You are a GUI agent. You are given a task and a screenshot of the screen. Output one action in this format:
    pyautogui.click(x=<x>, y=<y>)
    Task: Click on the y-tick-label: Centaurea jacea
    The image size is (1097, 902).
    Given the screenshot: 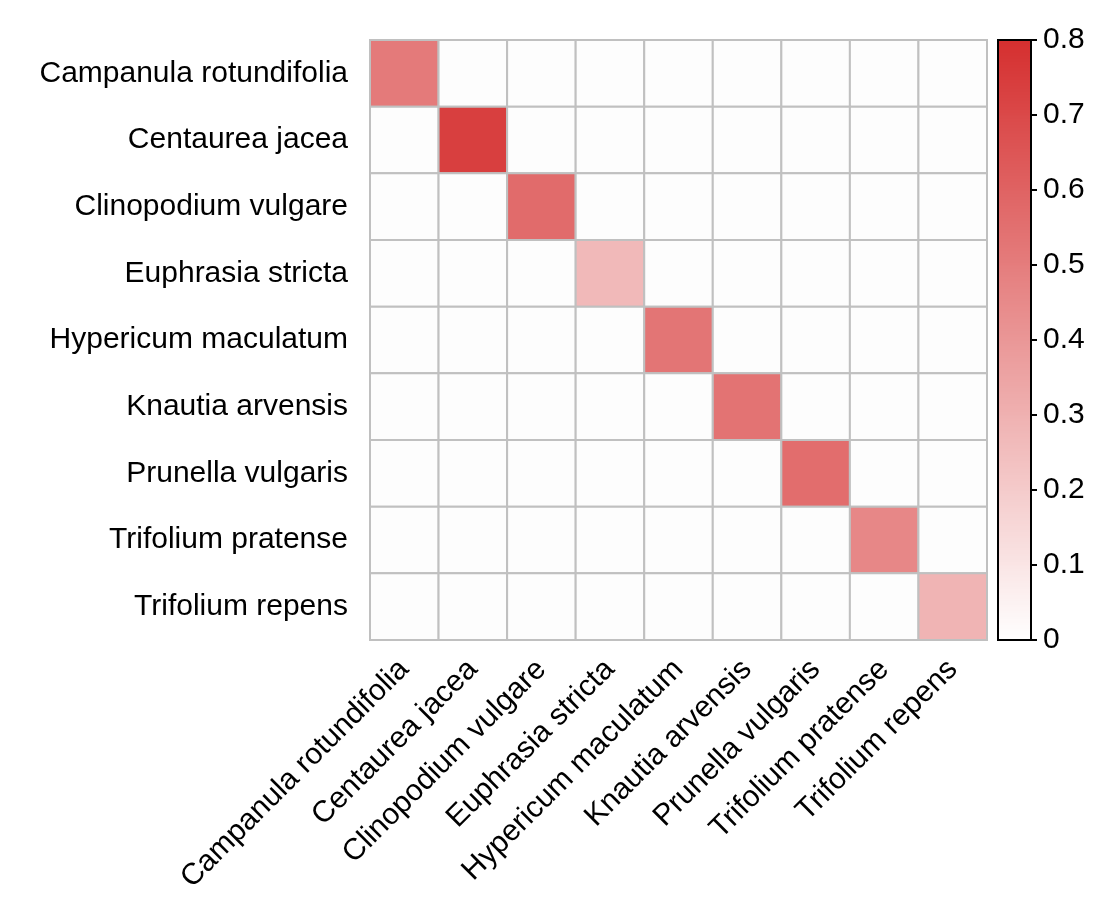 What is the action you would take?
    pyautogui.click(x=238, y=138)
    